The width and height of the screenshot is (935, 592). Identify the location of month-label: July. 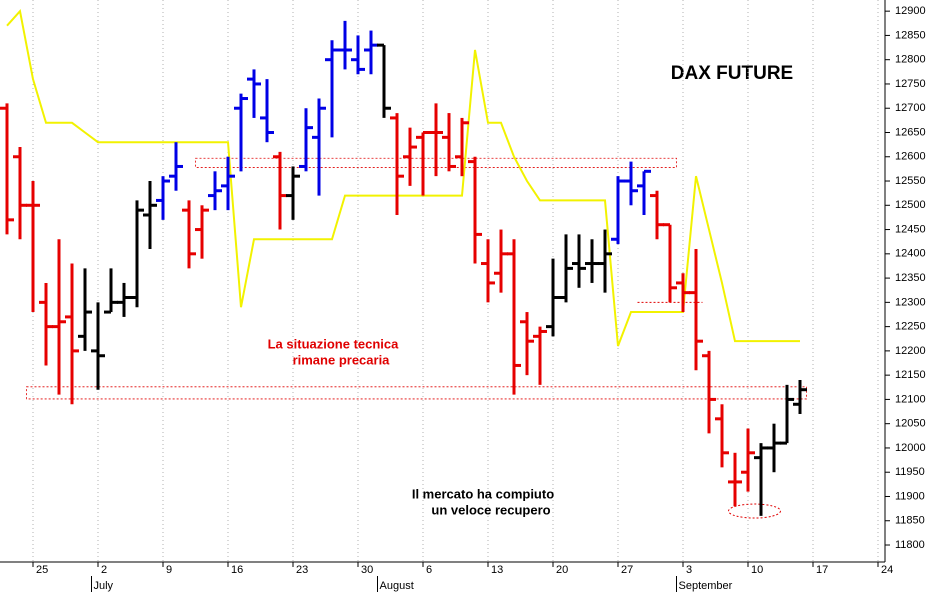
(104, 586).